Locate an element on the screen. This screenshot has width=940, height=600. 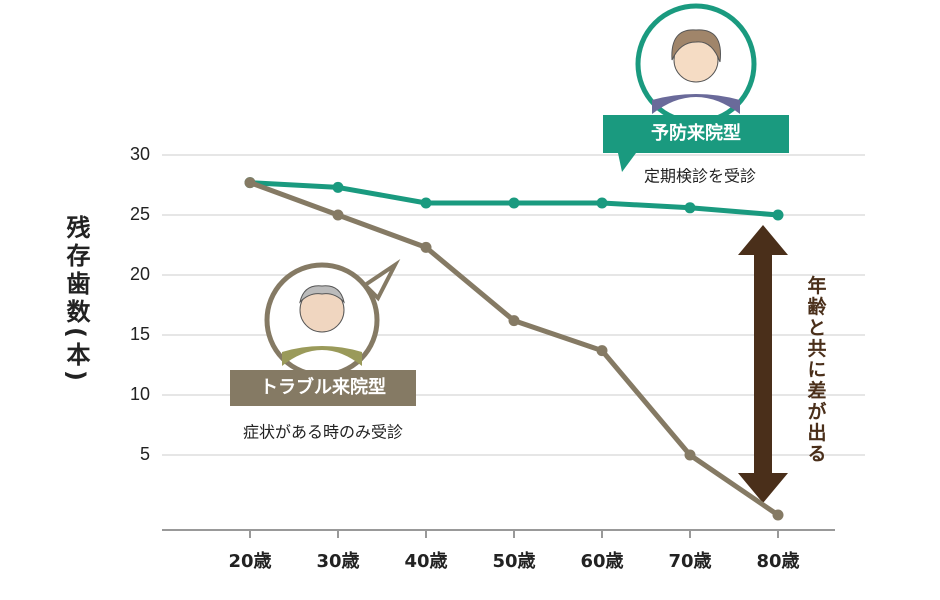
x-tick-label: 70歳 is located at coordinates (689, 561).